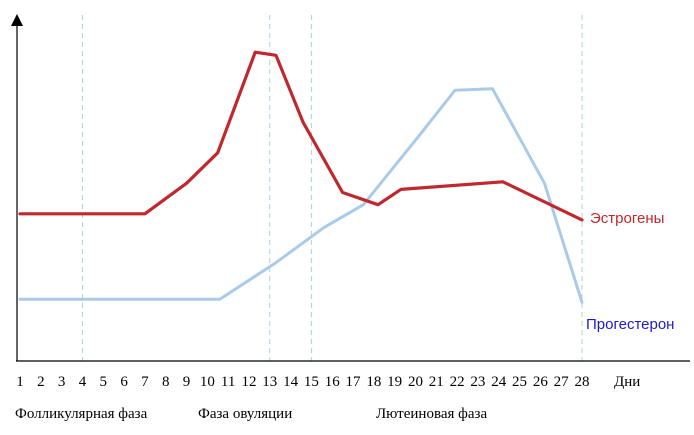 This screenshot has height=435, width=694. Describe the element at coordinates (166, 382) in the screenshot. I see `x-tick-label: 8` at that location.